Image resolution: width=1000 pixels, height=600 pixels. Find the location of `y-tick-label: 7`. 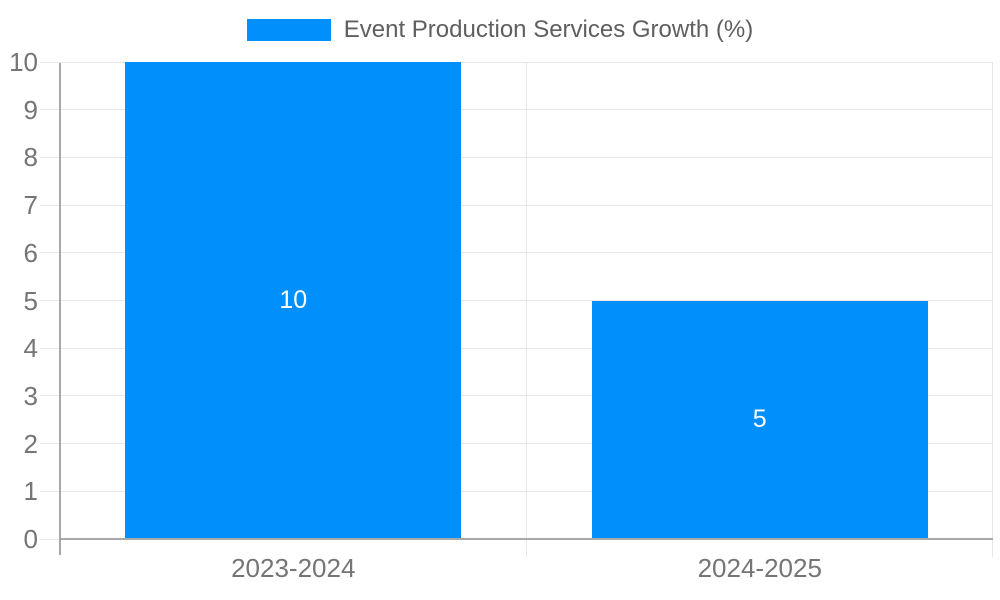

y-tick-label: 7 is located at coordinates (30, 205).